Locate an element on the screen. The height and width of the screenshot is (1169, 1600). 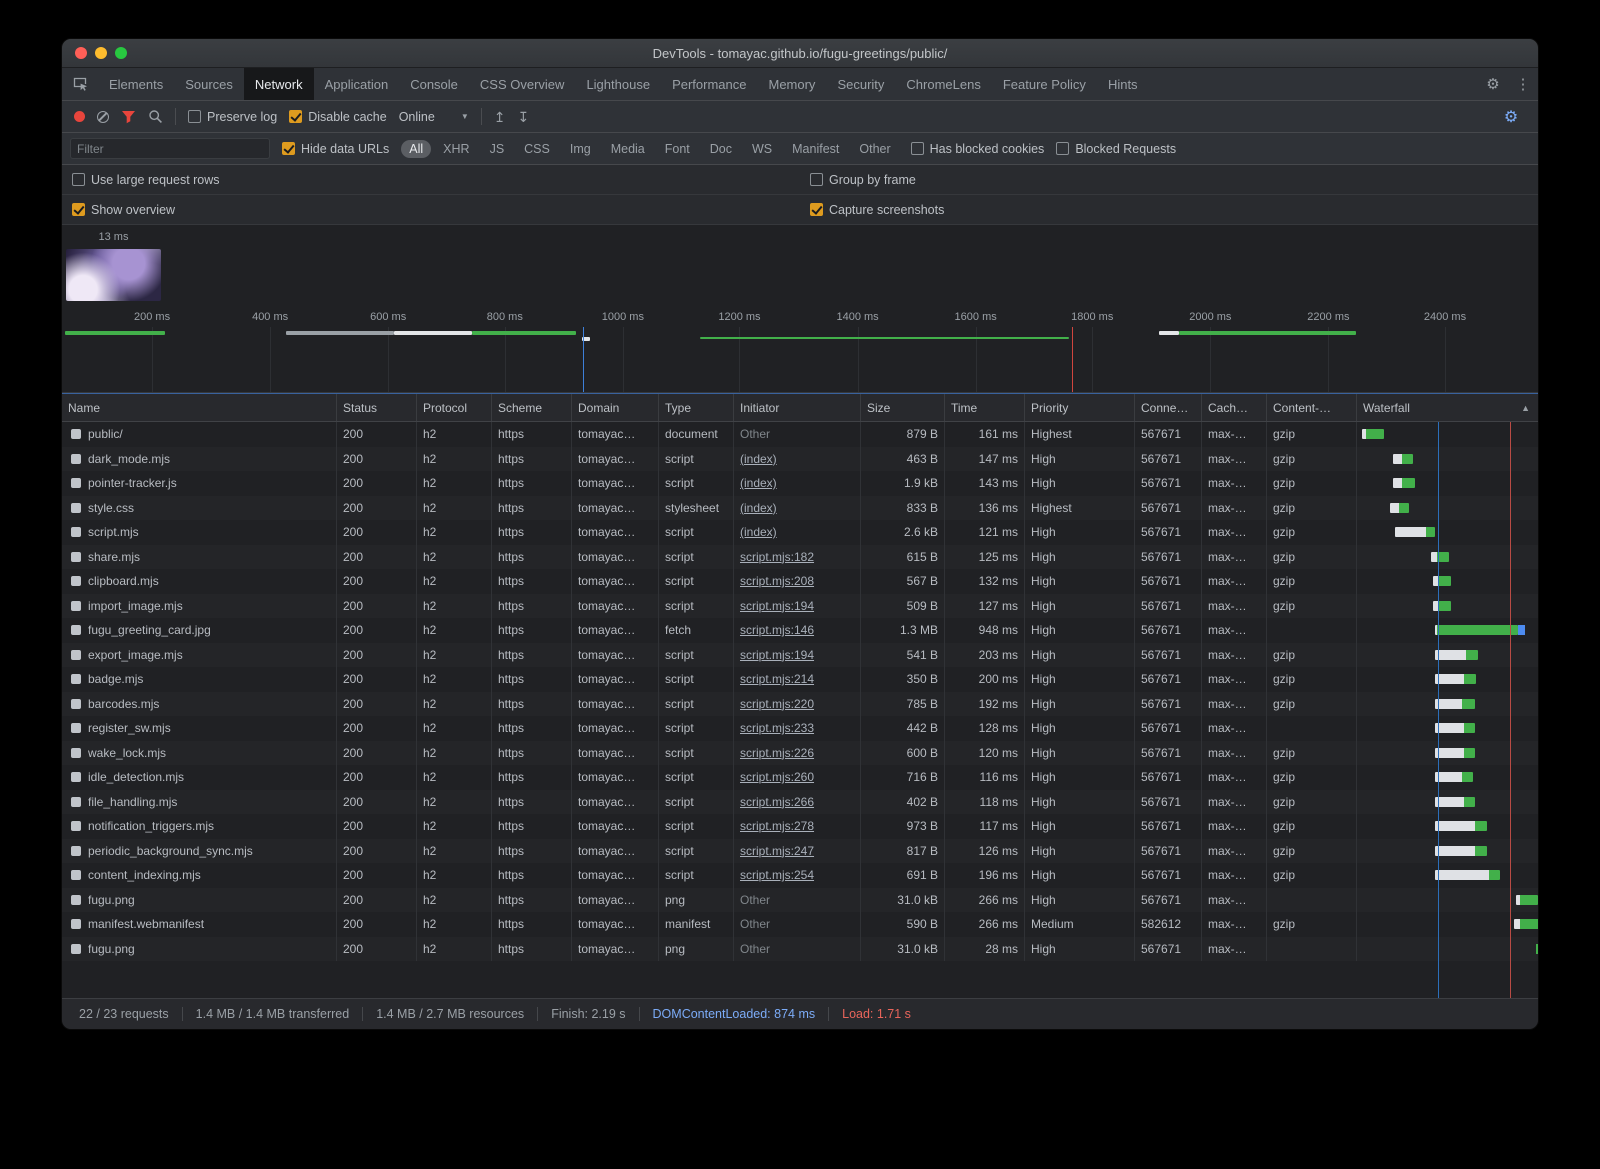
initiator-link: script.mjs:278 is located at coordinates (777, 826).